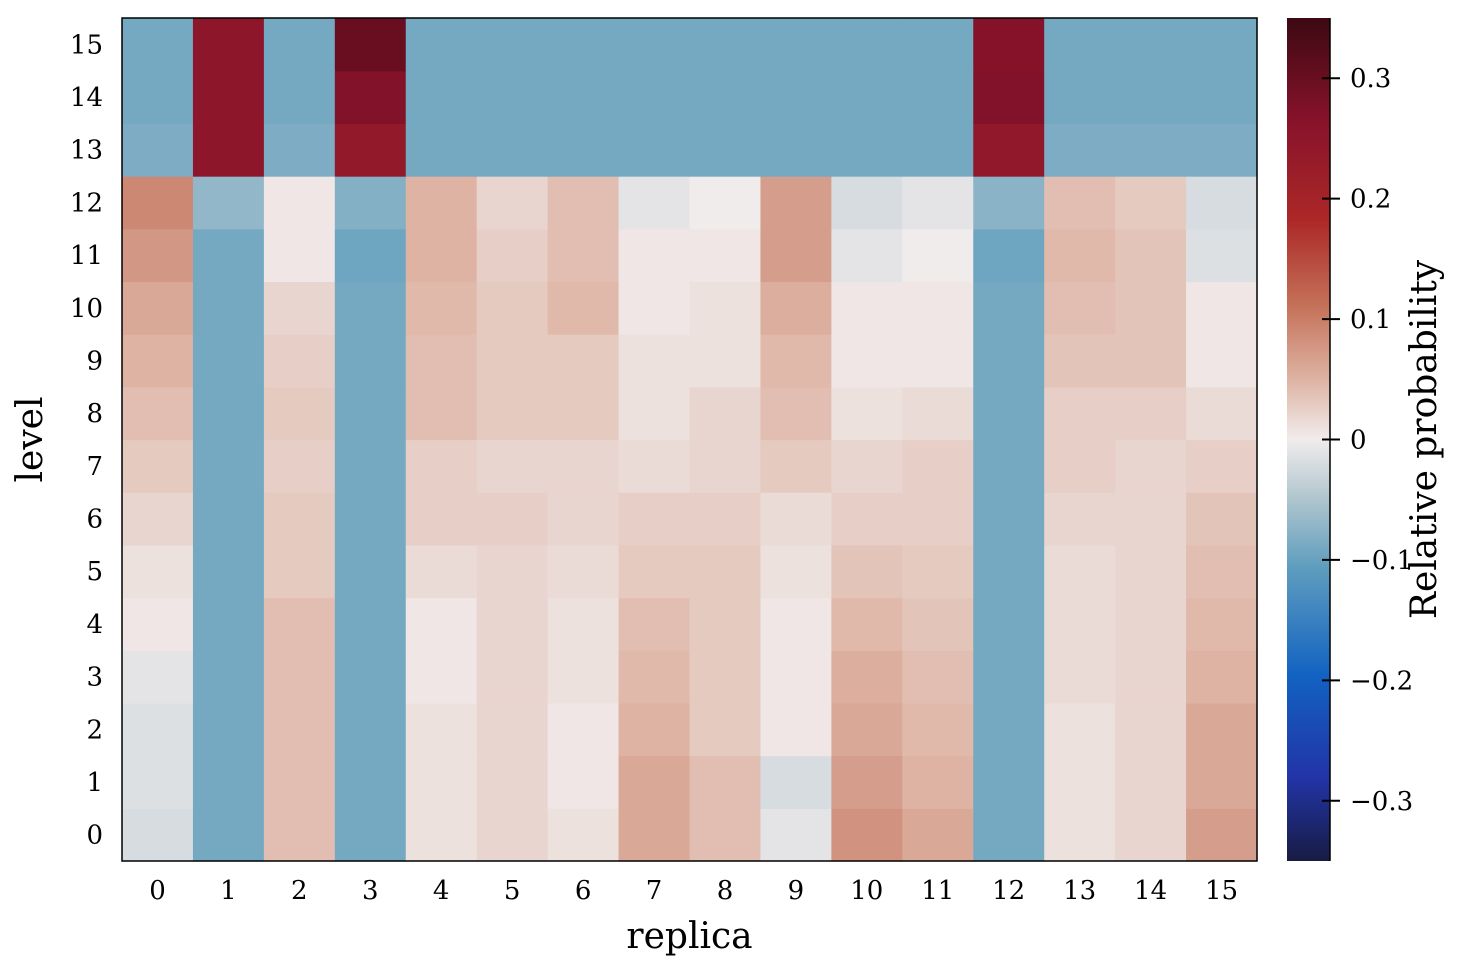 This screenshot has width=1460, height=966. I want to click on y-tick-label: 4, so click(94, 625).